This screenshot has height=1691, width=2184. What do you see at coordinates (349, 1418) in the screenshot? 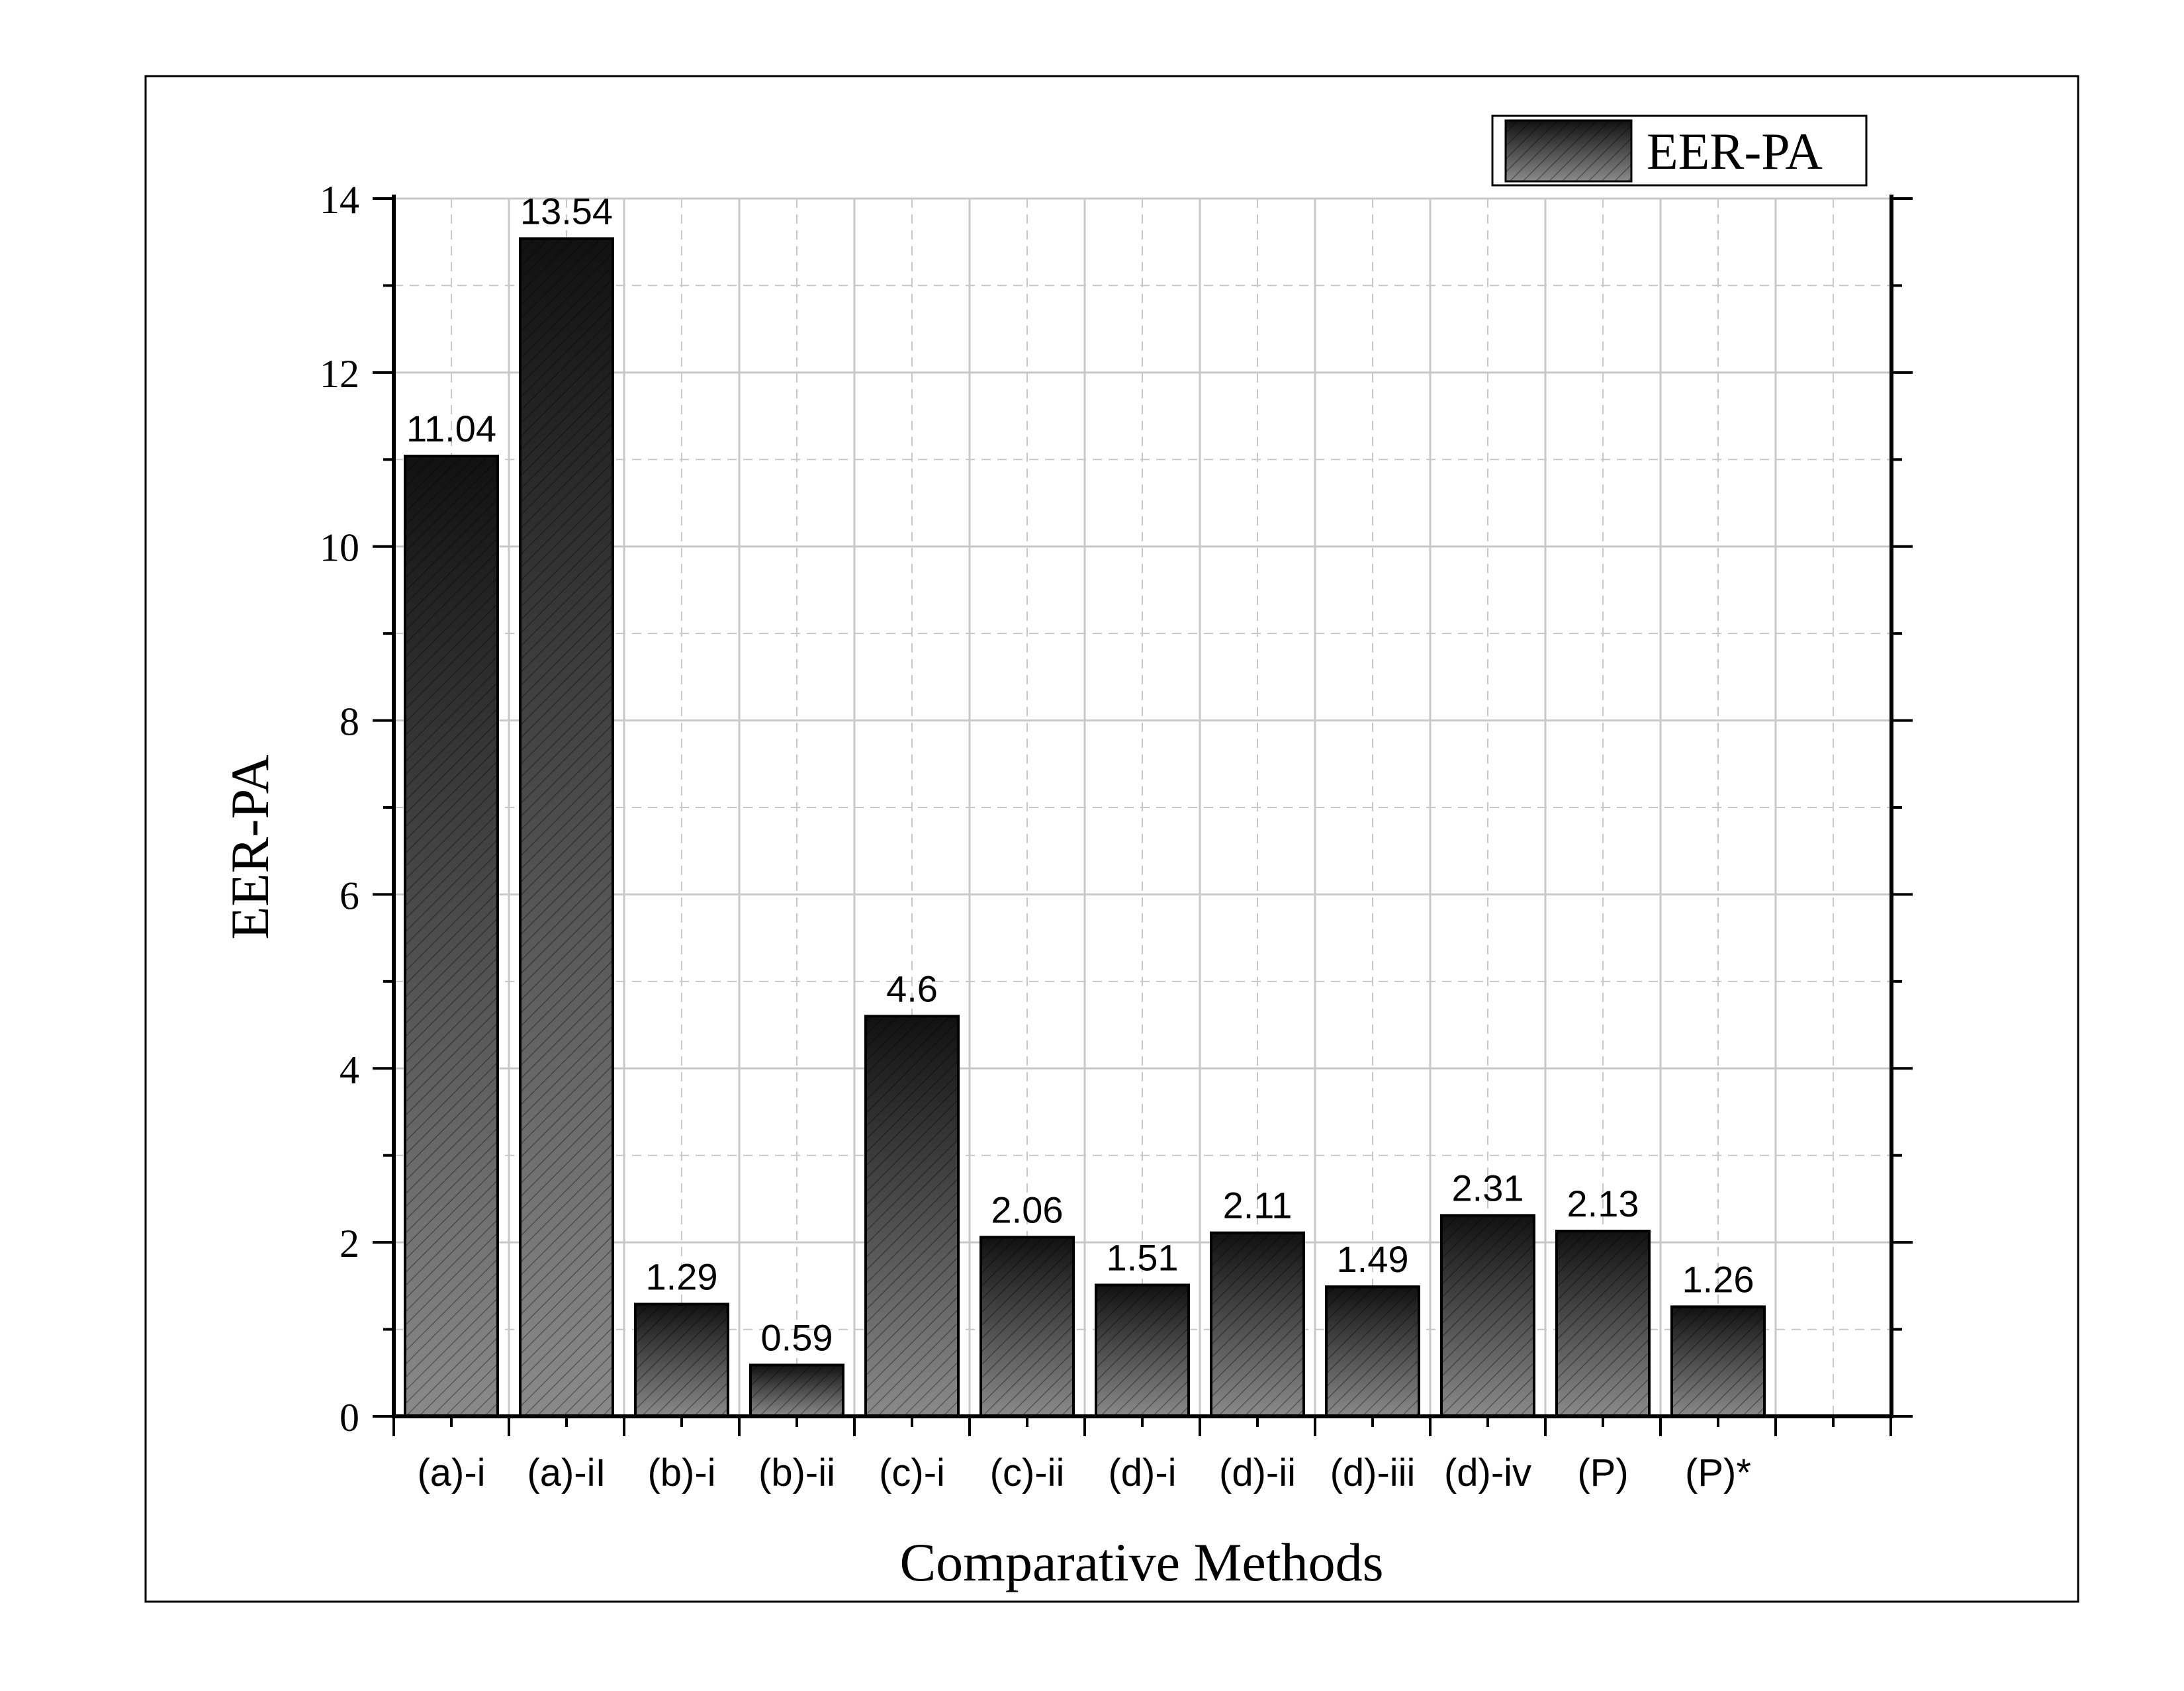
I see `y-tick-label: 0` at bounding box center [349, 1418].